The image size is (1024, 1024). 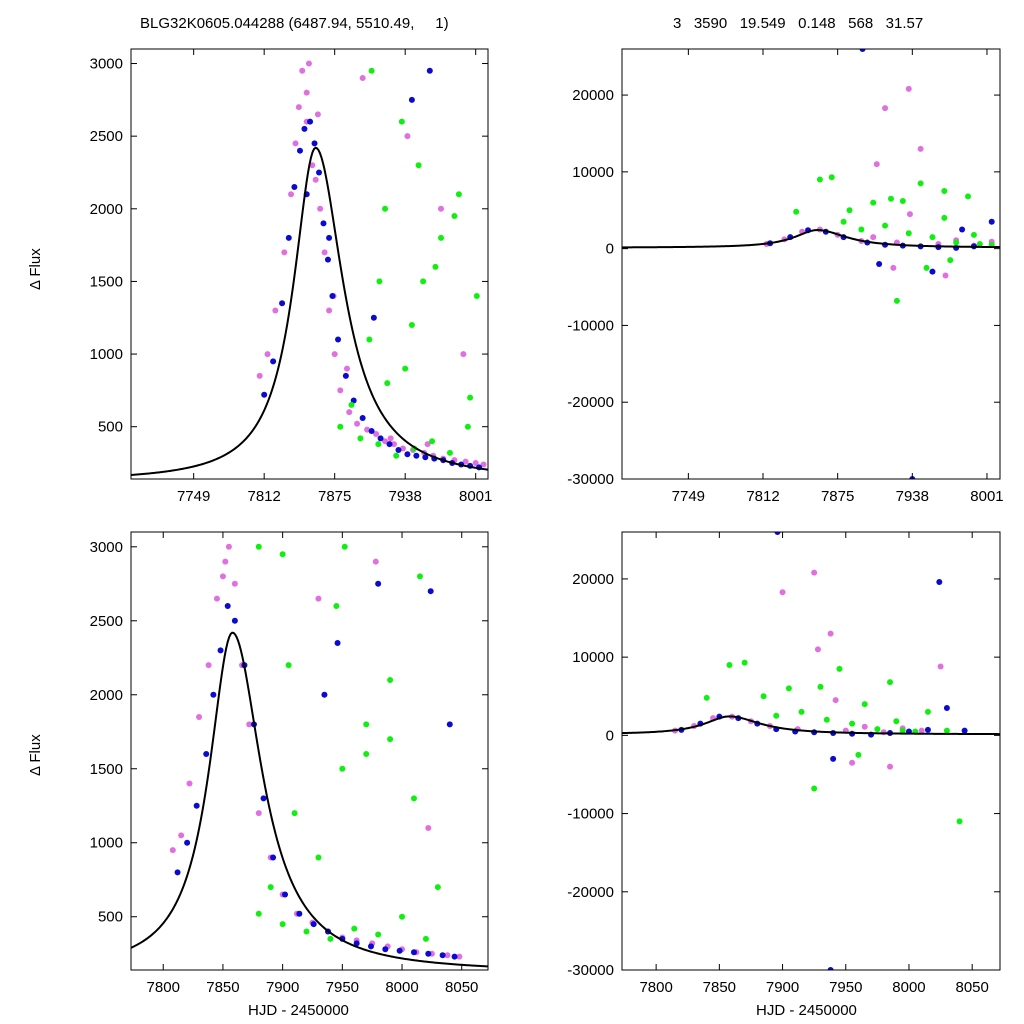 What do you see at coordinates (986, 496) in the screenshot?
I see `x-tick-label: 8001` at bounding box center [986, 496].